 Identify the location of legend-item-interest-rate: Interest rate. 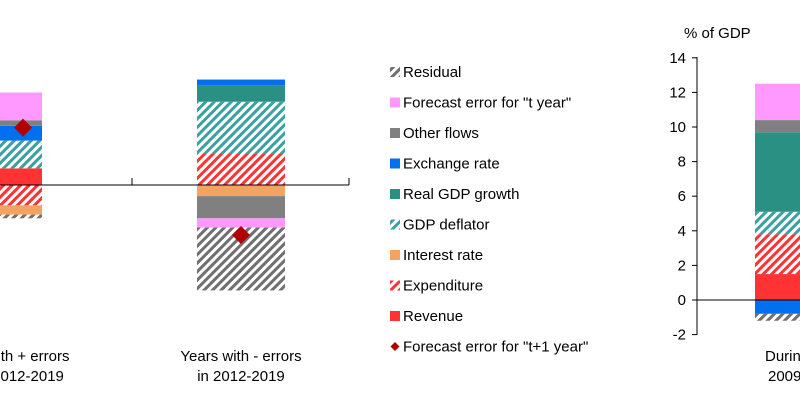
(436, 255).